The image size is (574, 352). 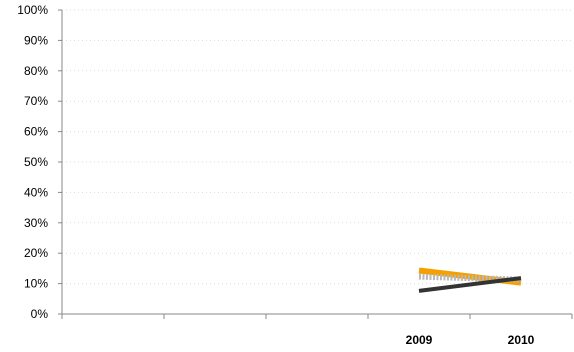 What do you see at coordinates (36, 132) in the screenshot?
I see `y-tick-label: 60%` at bounding box center [36, 132].